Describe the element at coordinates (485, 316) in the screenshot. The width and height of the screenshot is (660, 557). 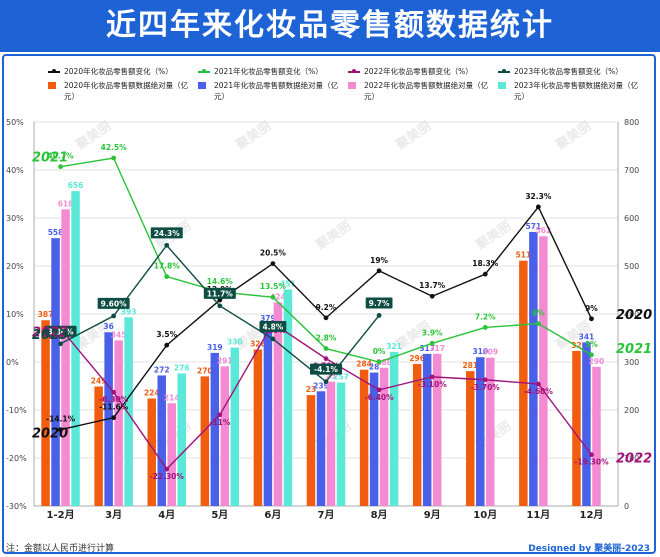
I see `line-value-label: 7.2%` at that location.